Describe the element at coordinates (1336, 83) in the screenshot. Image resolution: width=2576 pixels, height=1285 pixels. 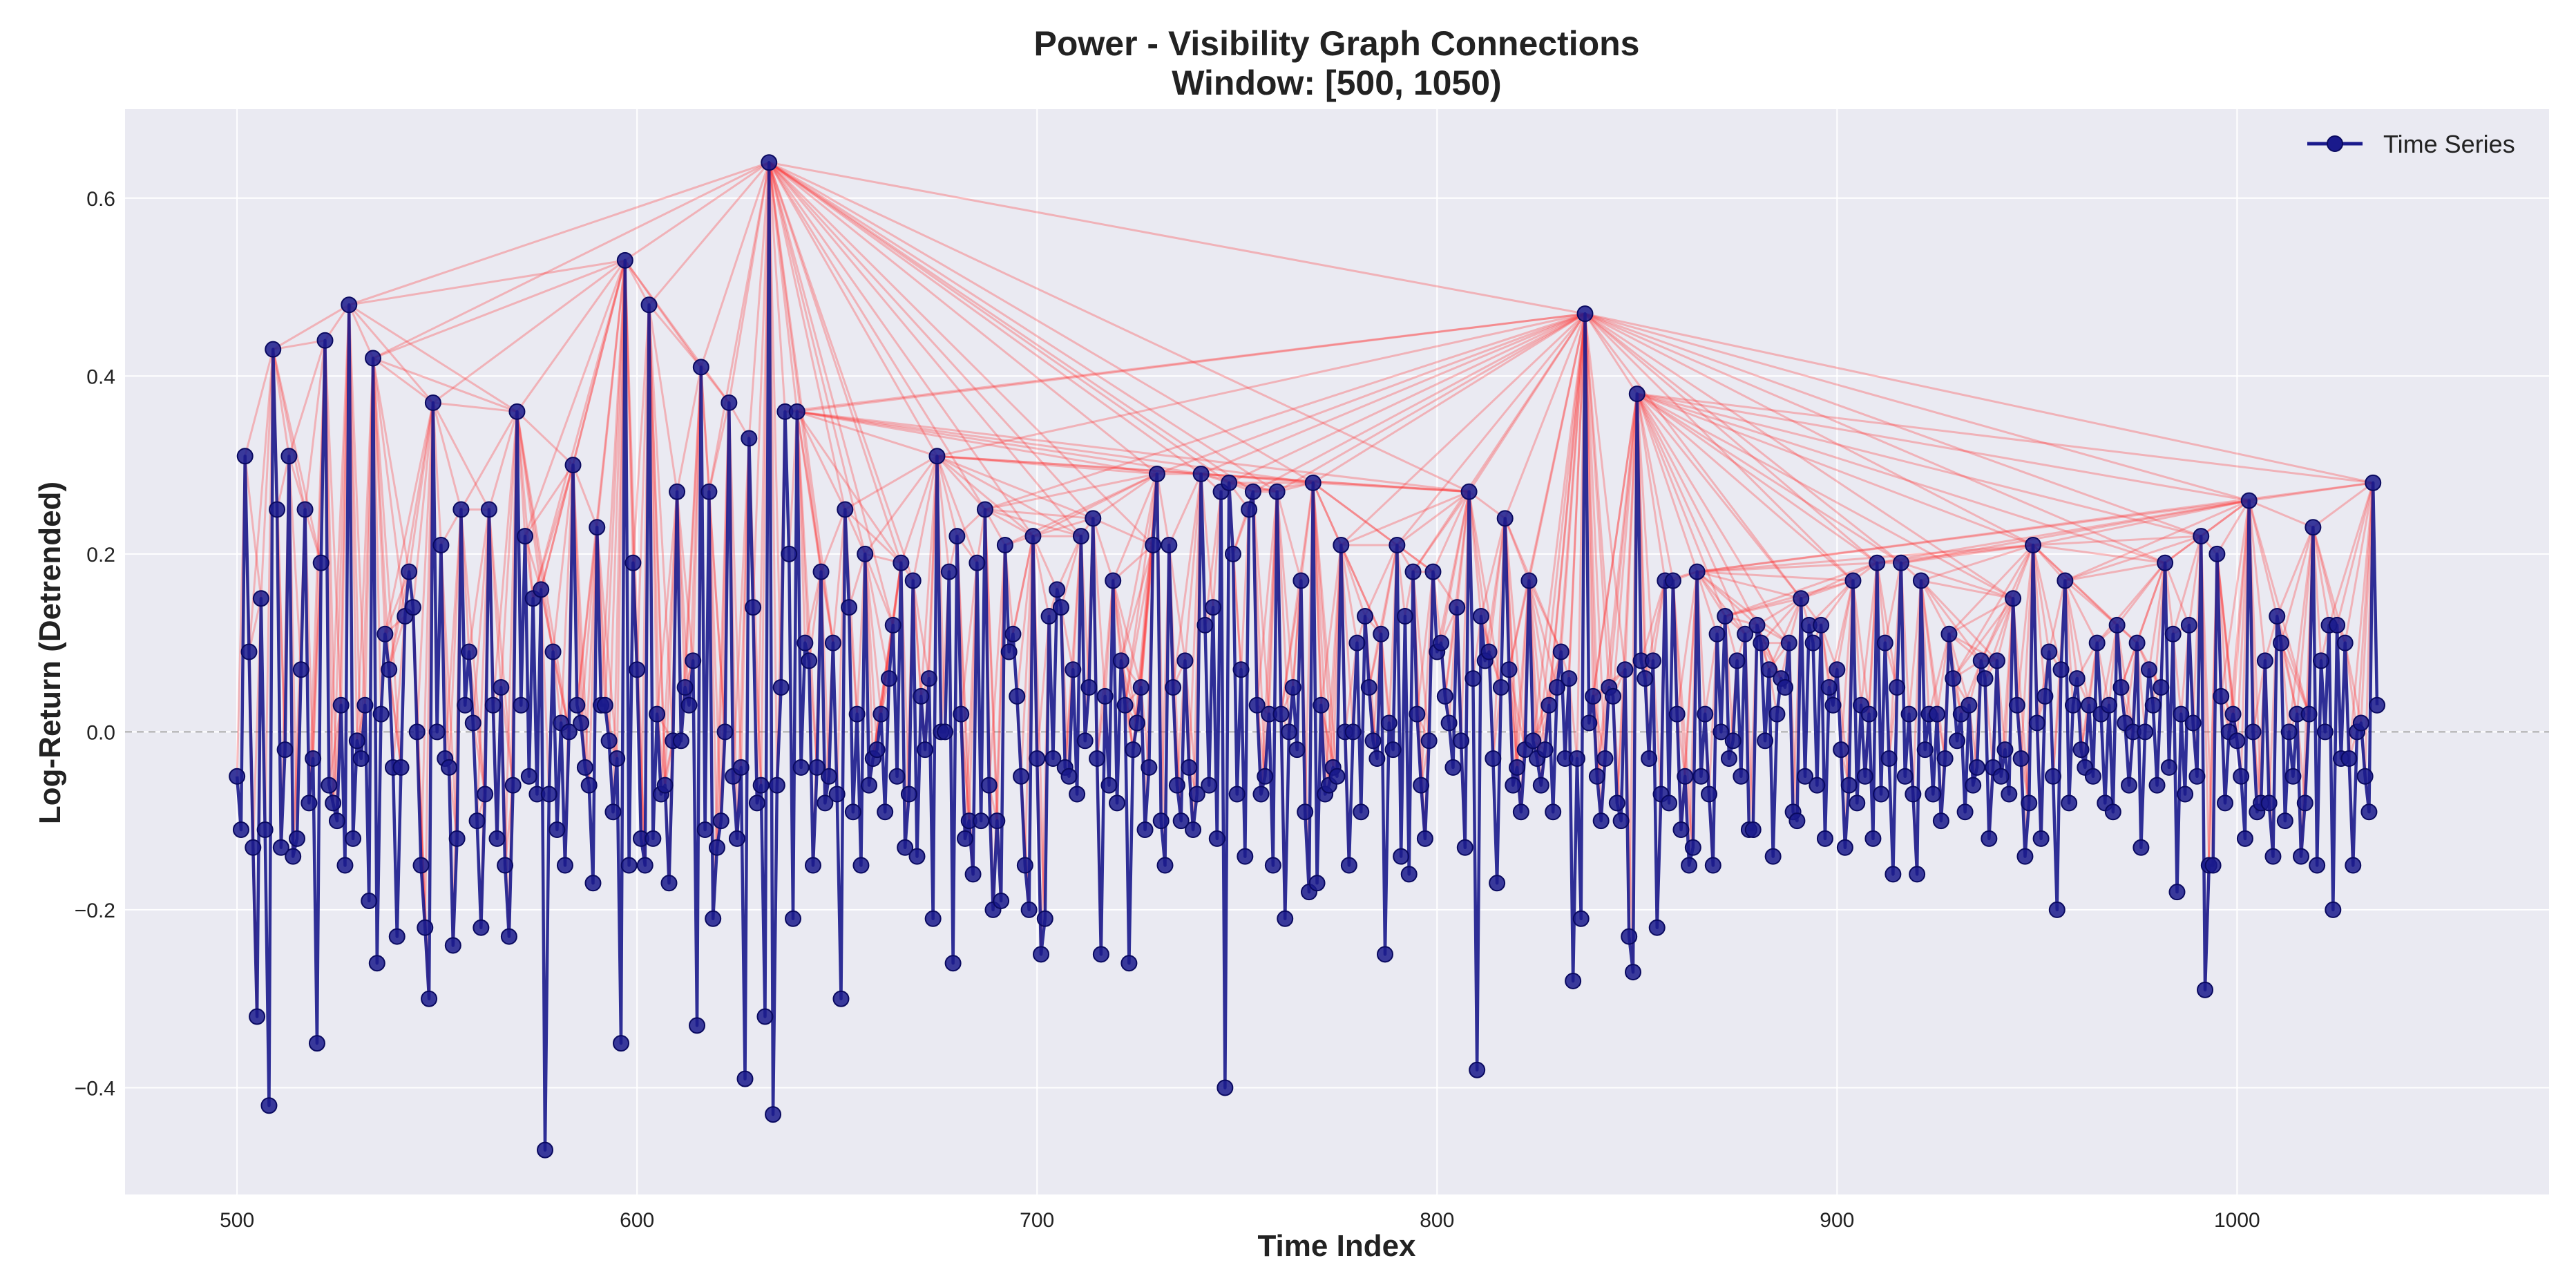
I see `chart-title-line2: Window: [500, 1050)` at that location.